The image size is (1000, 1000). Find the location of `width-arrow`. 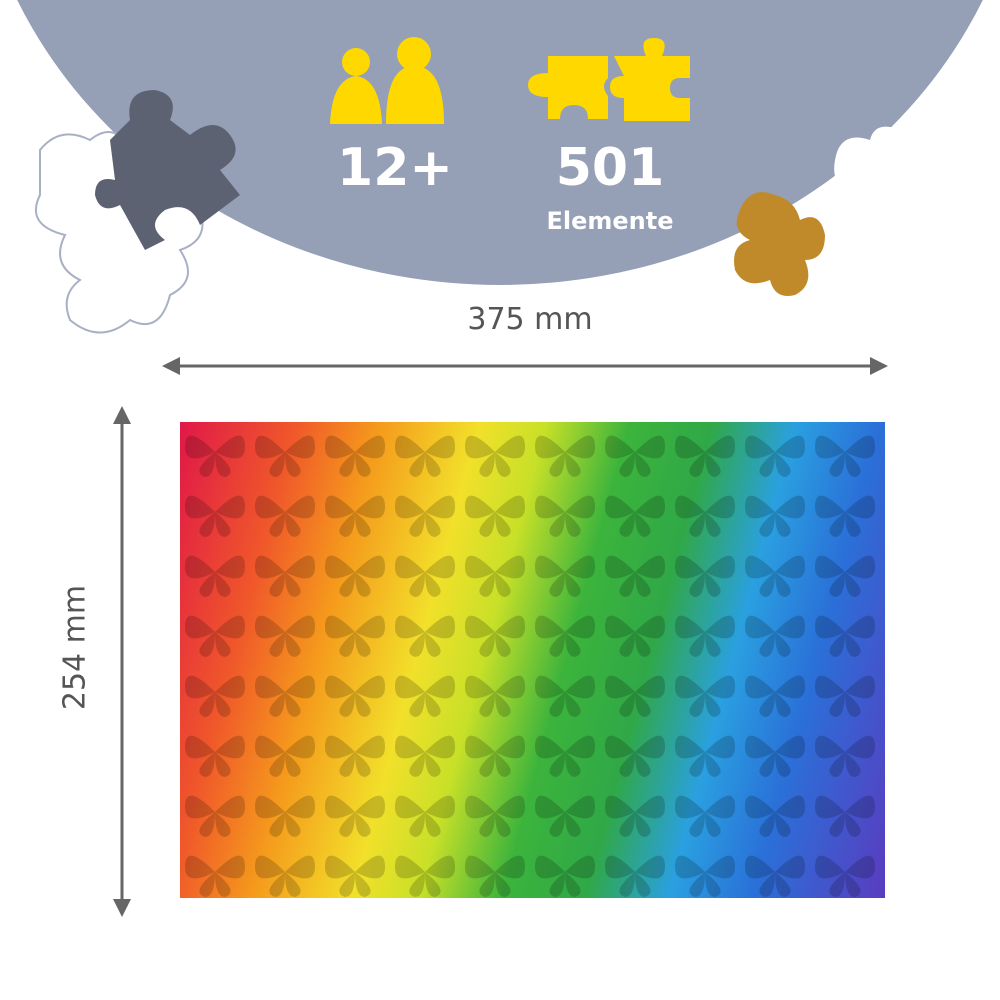

width-arrow is located at coordinates (525, 366).